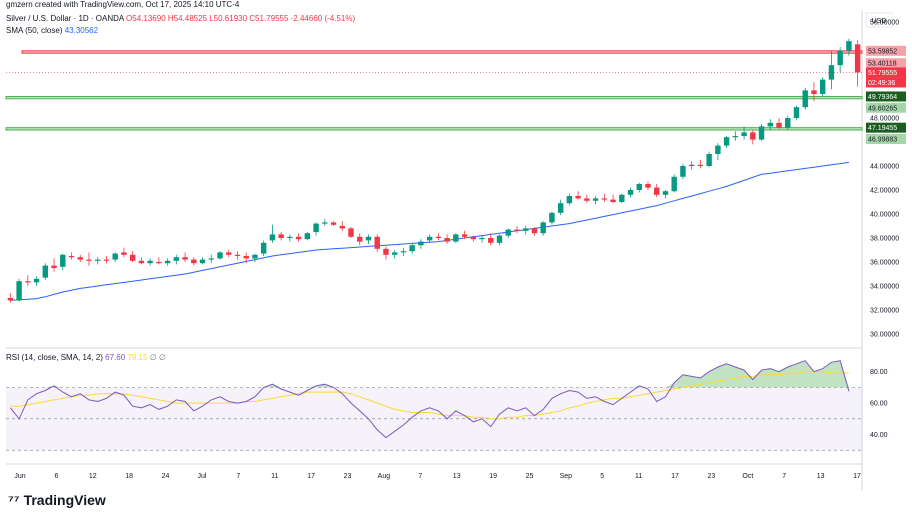  What do you see at coordinates (434, 129) in the screenshot?
I see `support-zone-lower` at bounding box center [434, 129].